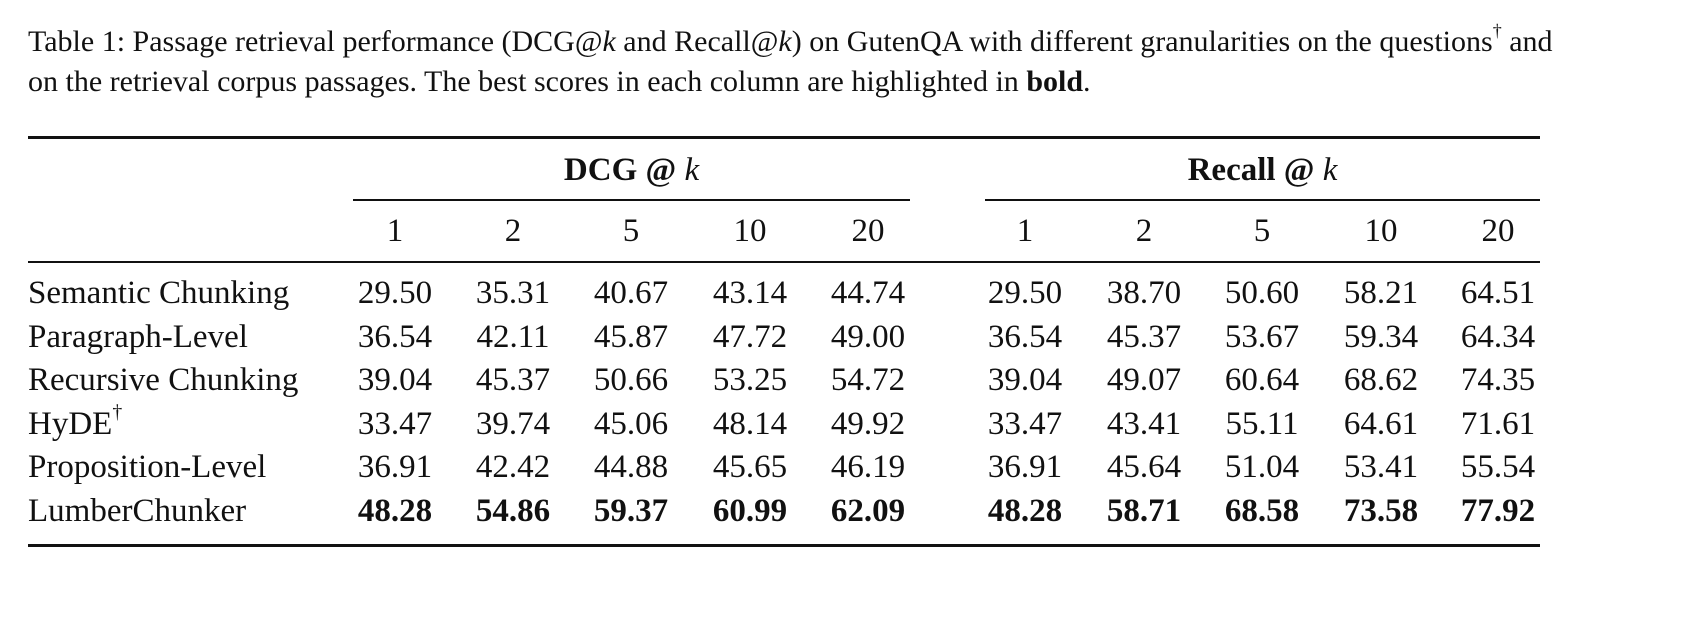 The width and height of the screenshot is (1690, 624). I want to click on cell-value: 54.72, so click(868, 380).